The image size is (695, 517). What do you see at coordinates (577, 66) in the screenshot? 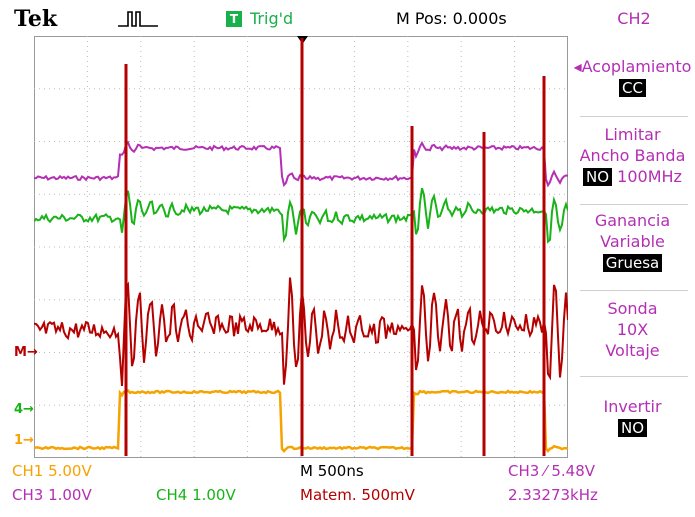
I see `menu-arrow-icon: ◂` at bounding box center [577, 66].